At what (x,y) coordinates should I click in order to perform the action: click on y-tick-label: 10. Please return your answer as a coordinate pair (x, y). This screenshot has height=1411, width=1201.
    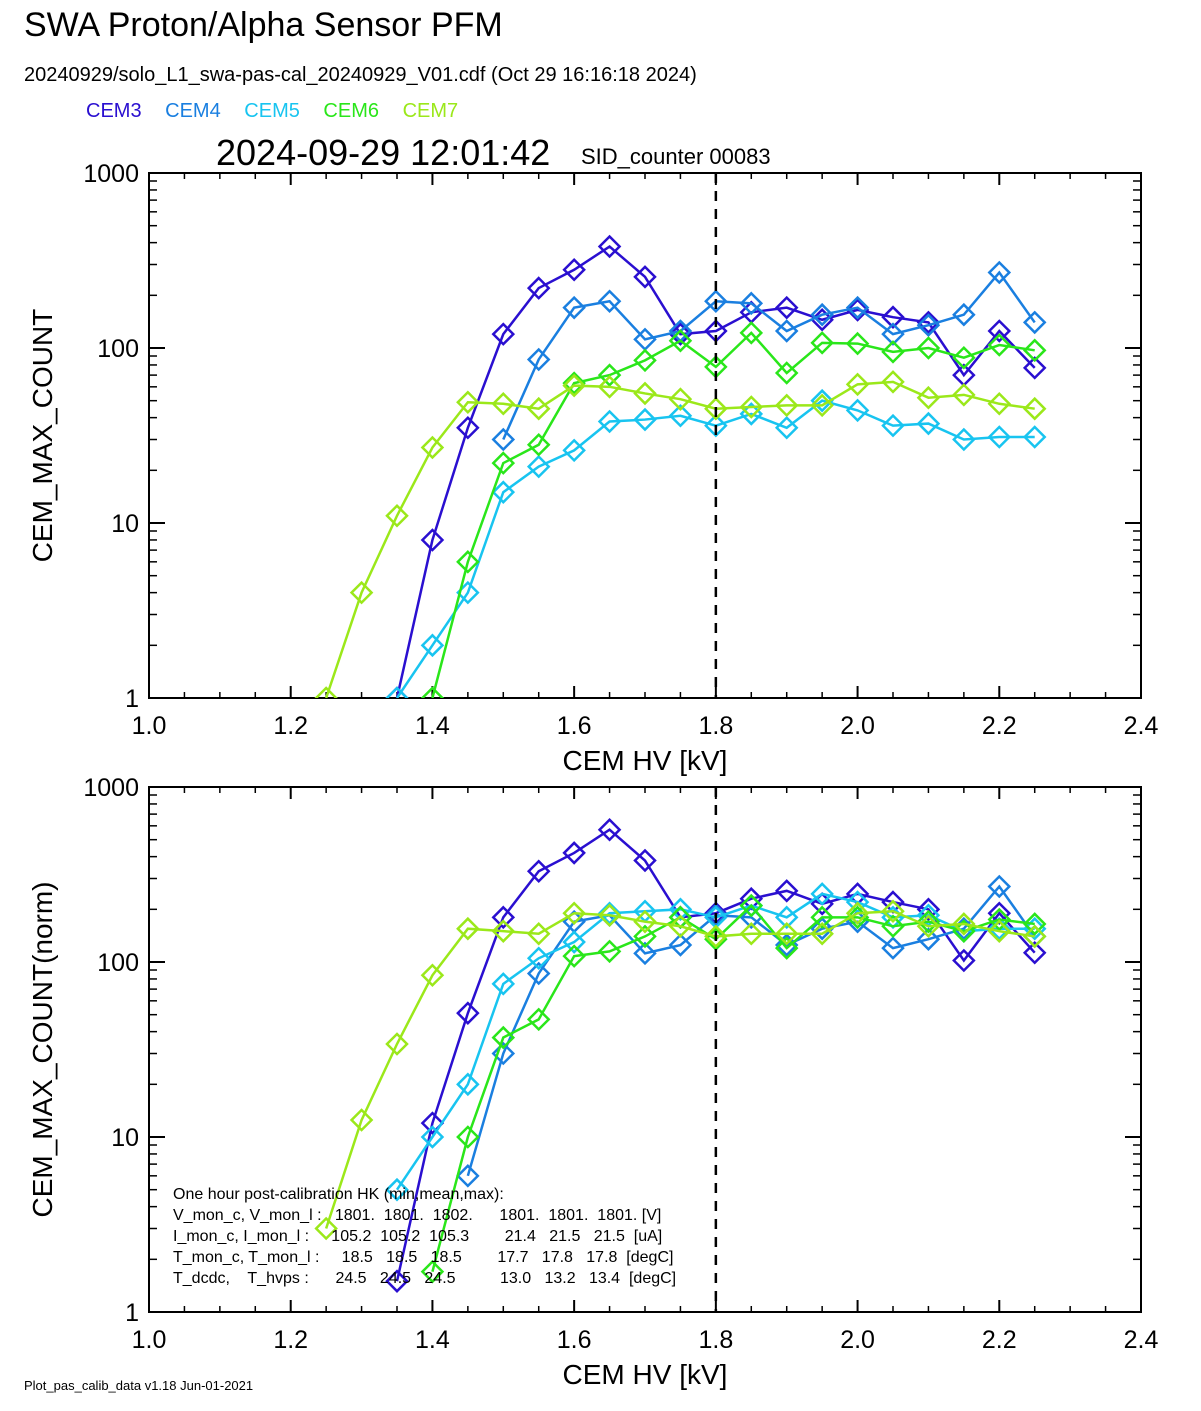
    Looking at the image, I should click on (125, 524).